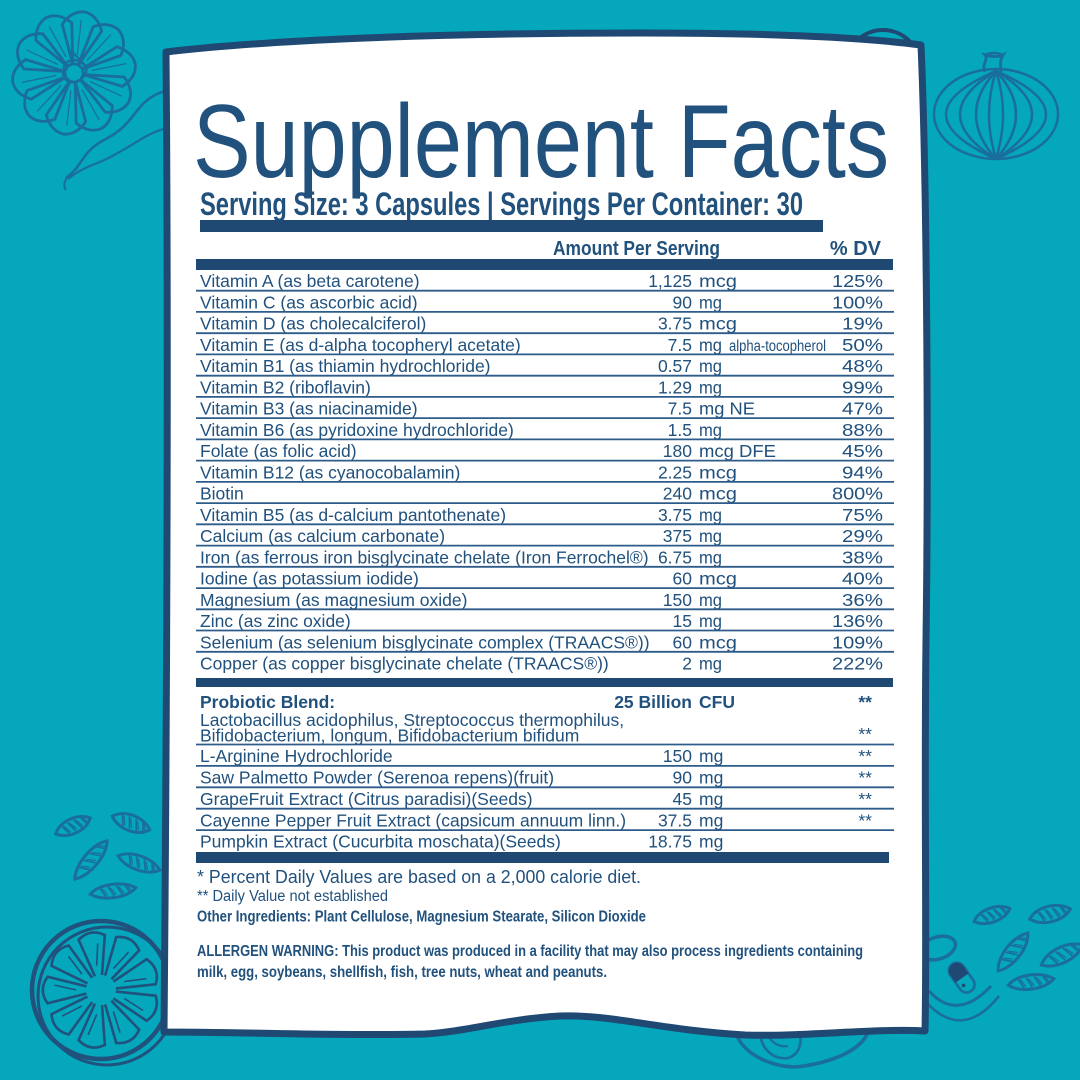 This screenshot has height=1080, width=1080. I want to click on svg-text: 2, so click(687, 664).